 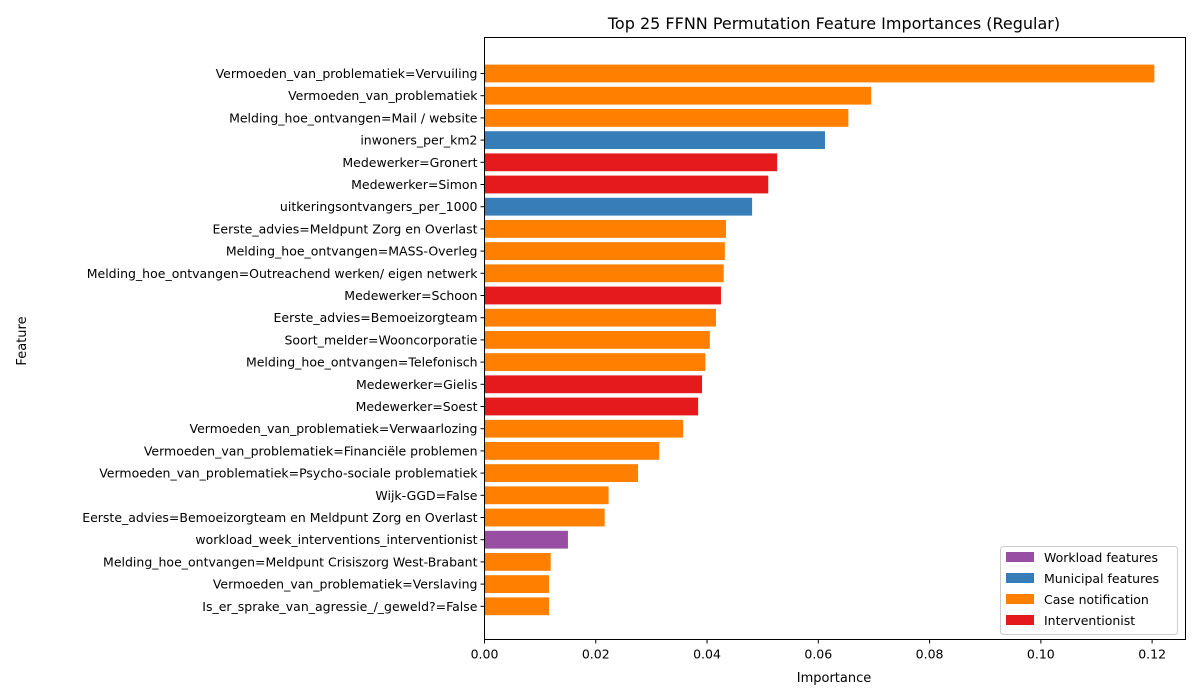 I want to click on y-tick-label: Medewerker=Gronert, so click(x=409, y=162).